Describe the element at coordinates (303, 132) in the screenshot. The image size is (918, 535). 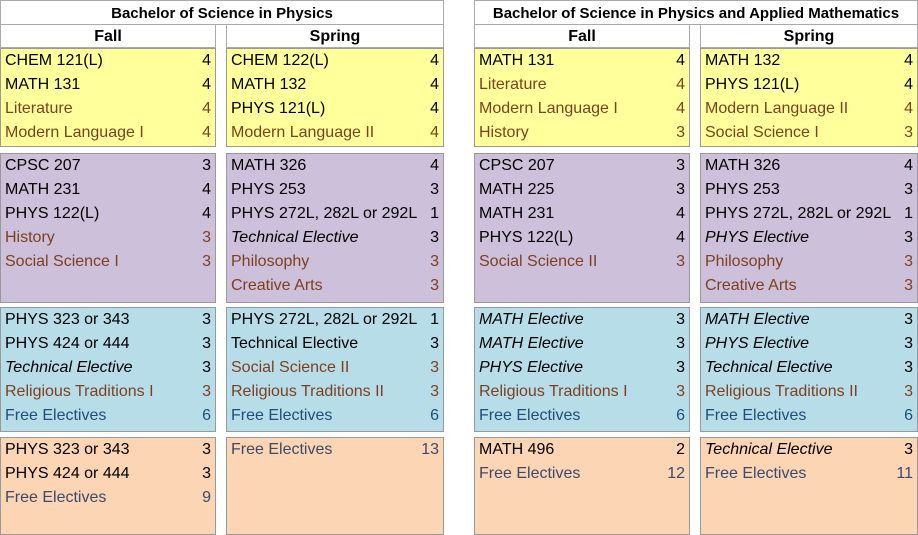
I see `course-name: Modern Language II` at that location.